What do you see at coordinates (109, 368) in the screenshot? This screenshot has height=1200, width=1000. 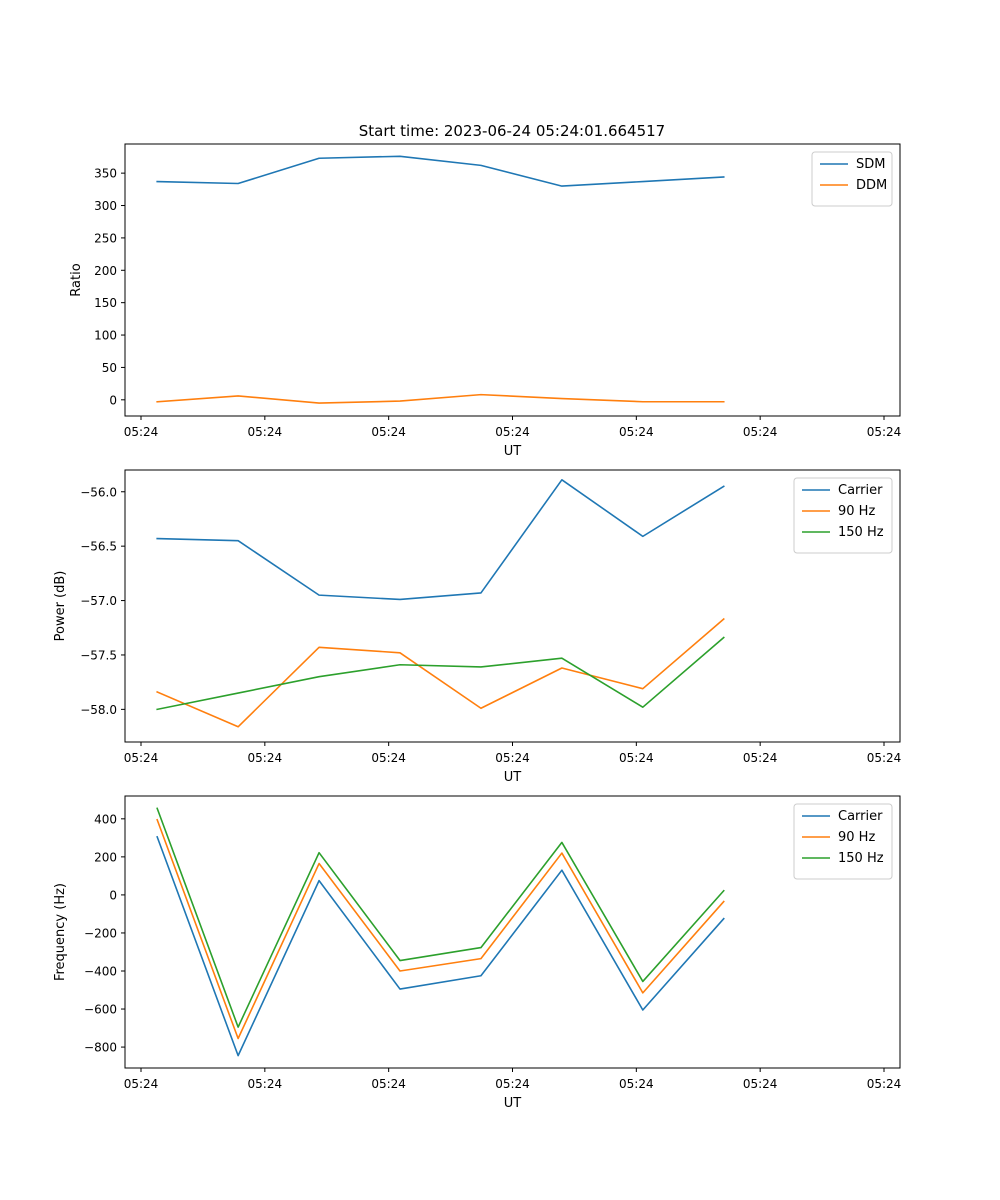 I see `y-tick-label: 50` at bounding box center [109, 368].